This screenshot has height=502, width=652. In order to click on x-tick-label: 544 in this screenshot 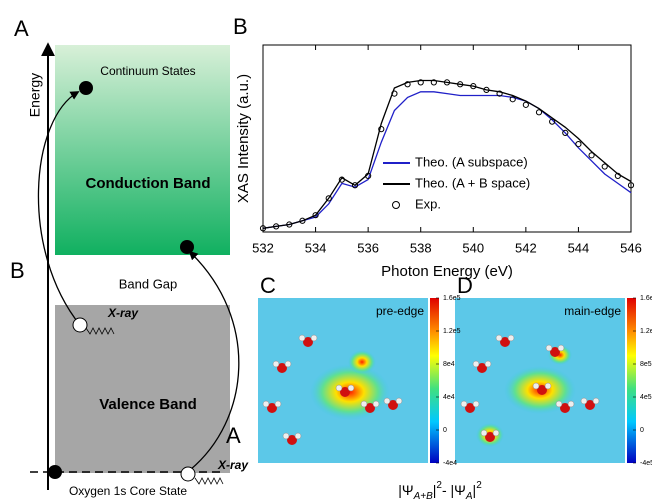, I will do `click(579, 247)`.